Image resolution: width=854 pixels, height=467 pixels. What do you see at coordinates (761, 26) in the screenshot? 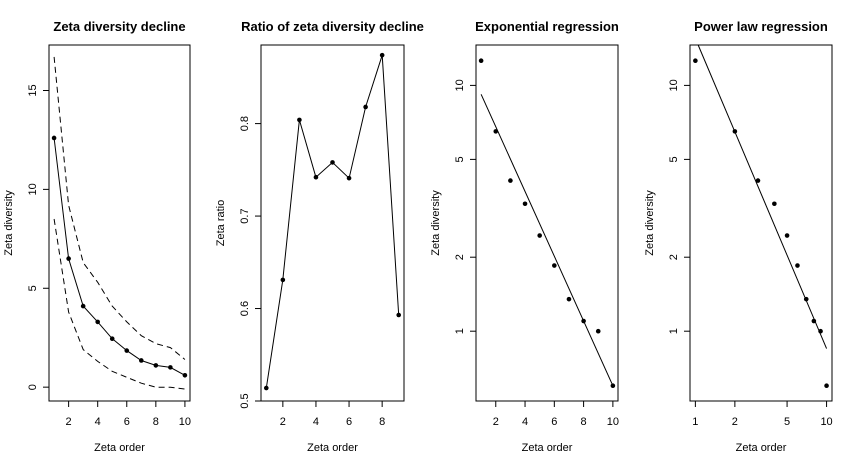
I see `chart-title: Power law regression` at bounding box center [761, 26].